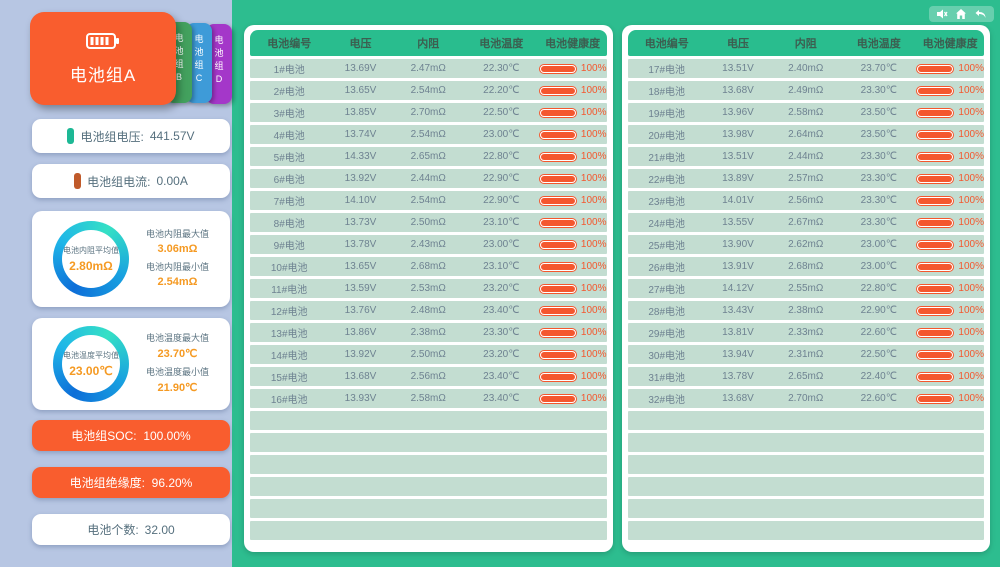  I want to click on table-row: 5#电池 14.33V 2.65mΩ 22.80℃ 100%, so click(428, 156).